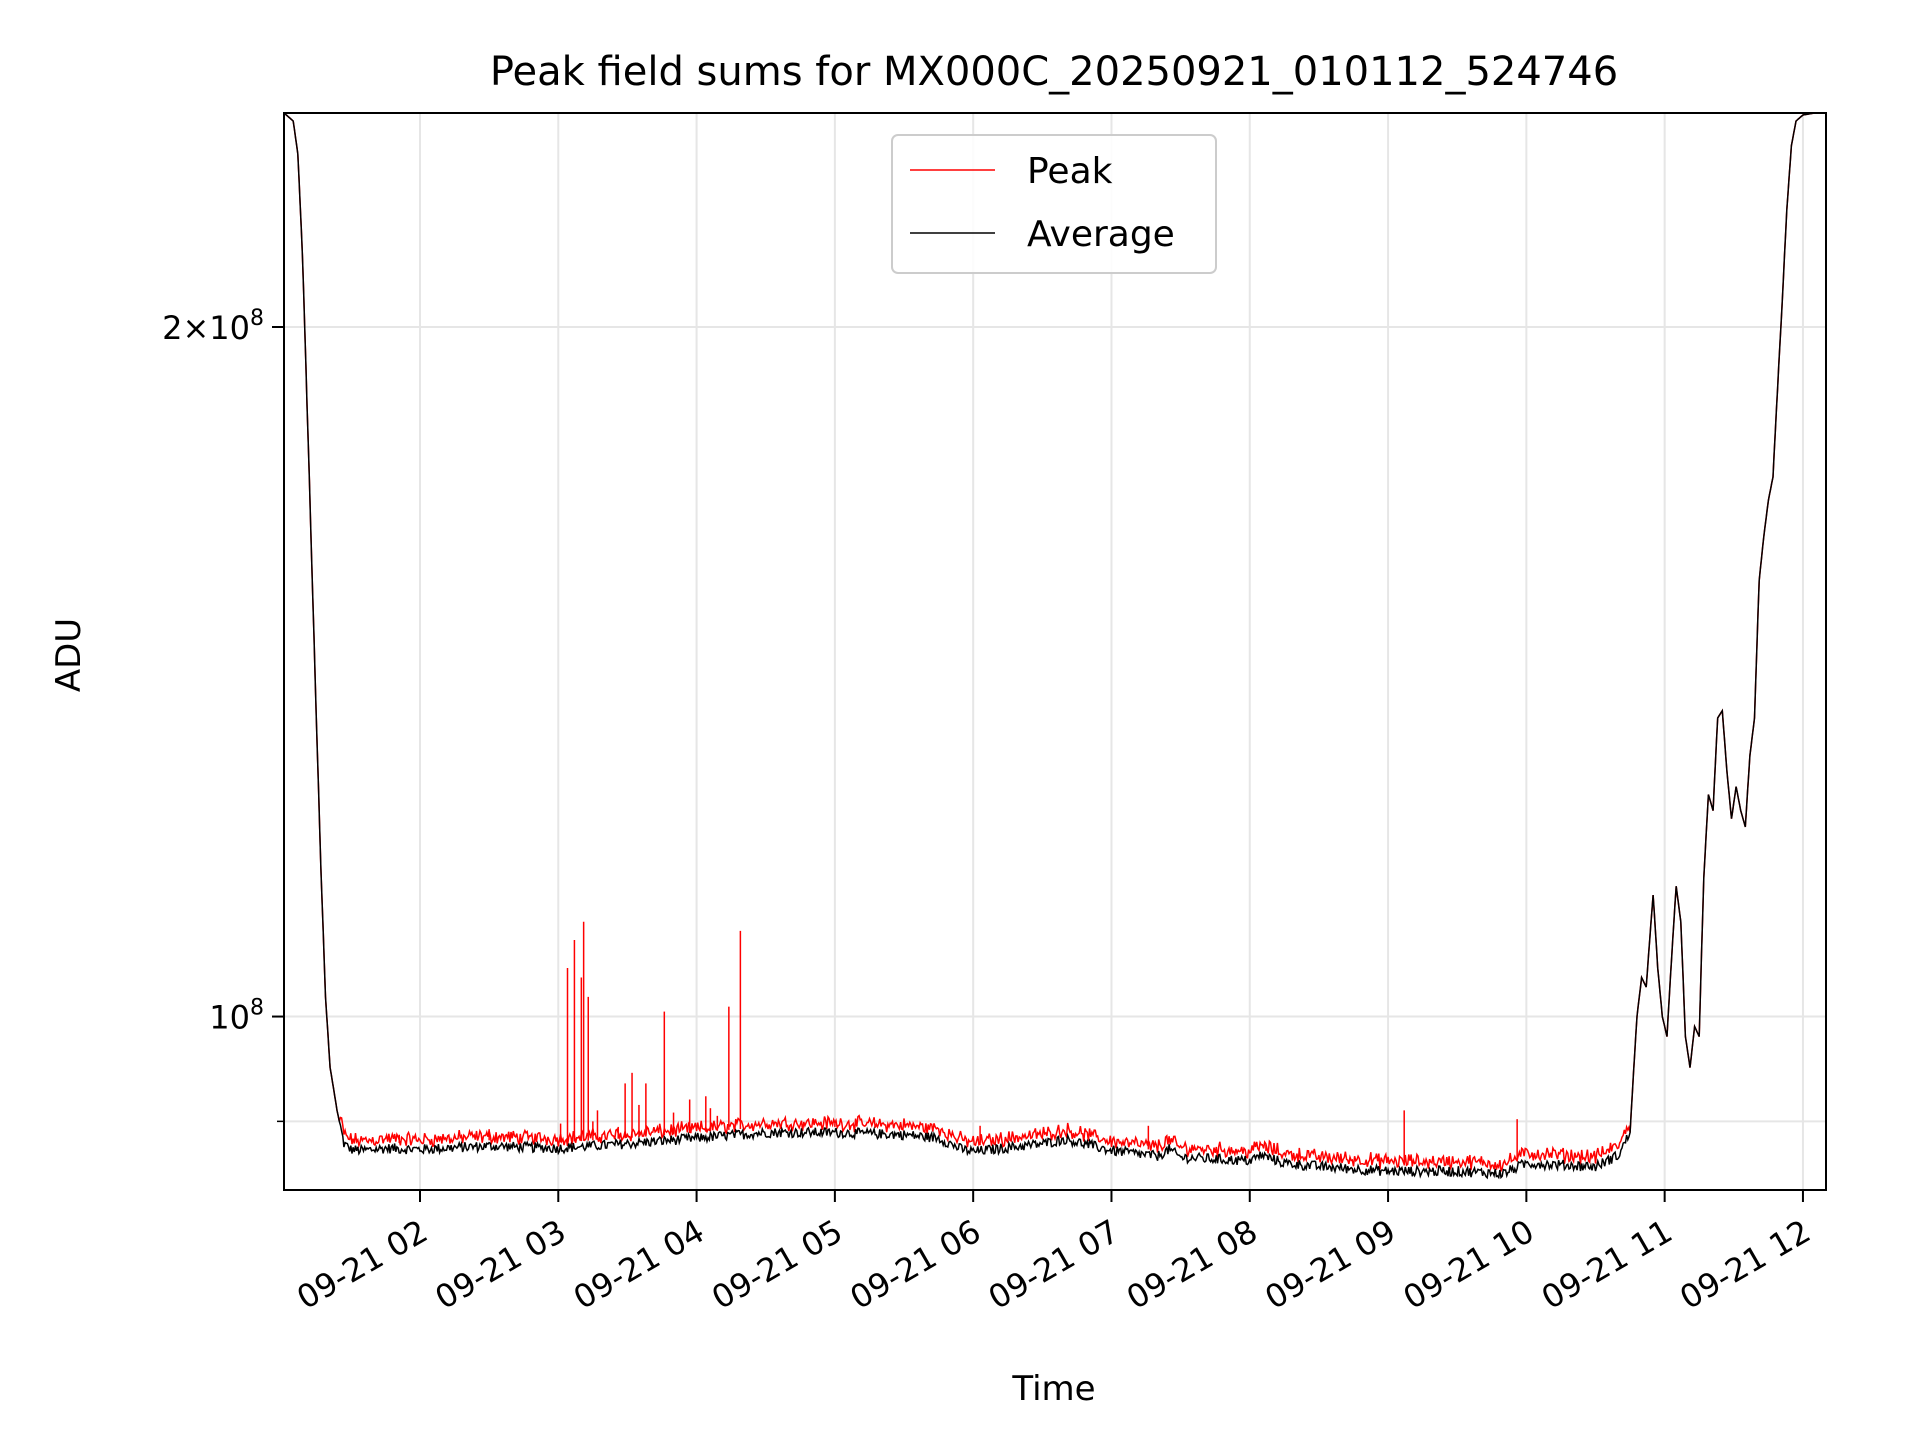 The height and width of the screenshot is (1440, 1920). What do you see at coordinates (1070, 171) in the screenshot?
I see `legend-entry-peak: Peak` at bounding box center [1070, 171].